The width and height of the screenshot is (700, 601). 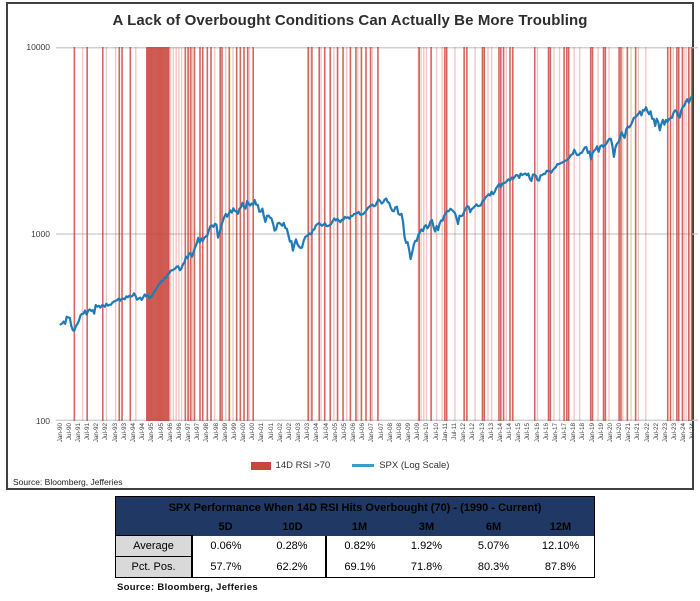 What do you see at coordinates (335, 433) in the screenshot?
I see `x-tick-label: Jan-05` at bounding box center [335, 433].